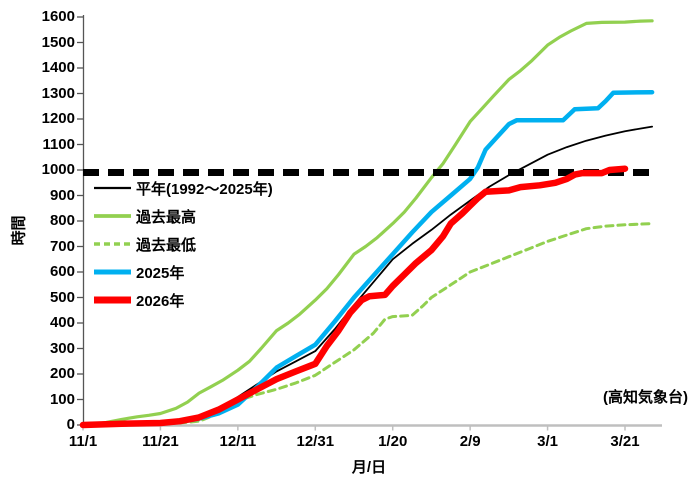 The width and height of the screenshot is (700, 479). I want to click on legend-line-swatch-year-2025, so click(112, 272).